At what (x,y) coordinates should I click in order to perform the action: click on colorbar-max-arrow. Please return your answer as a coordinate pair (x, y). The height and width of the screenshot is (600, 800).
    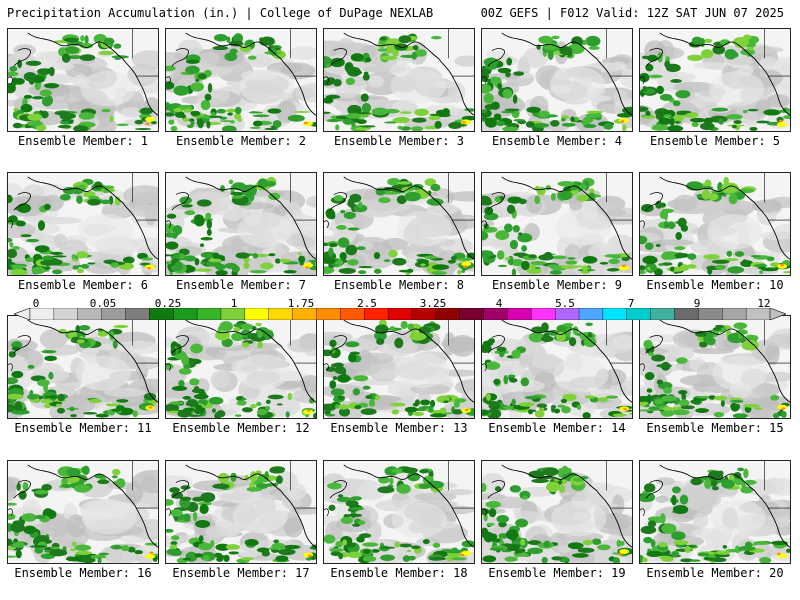
    Looking at the image, I should click on (777, 314).